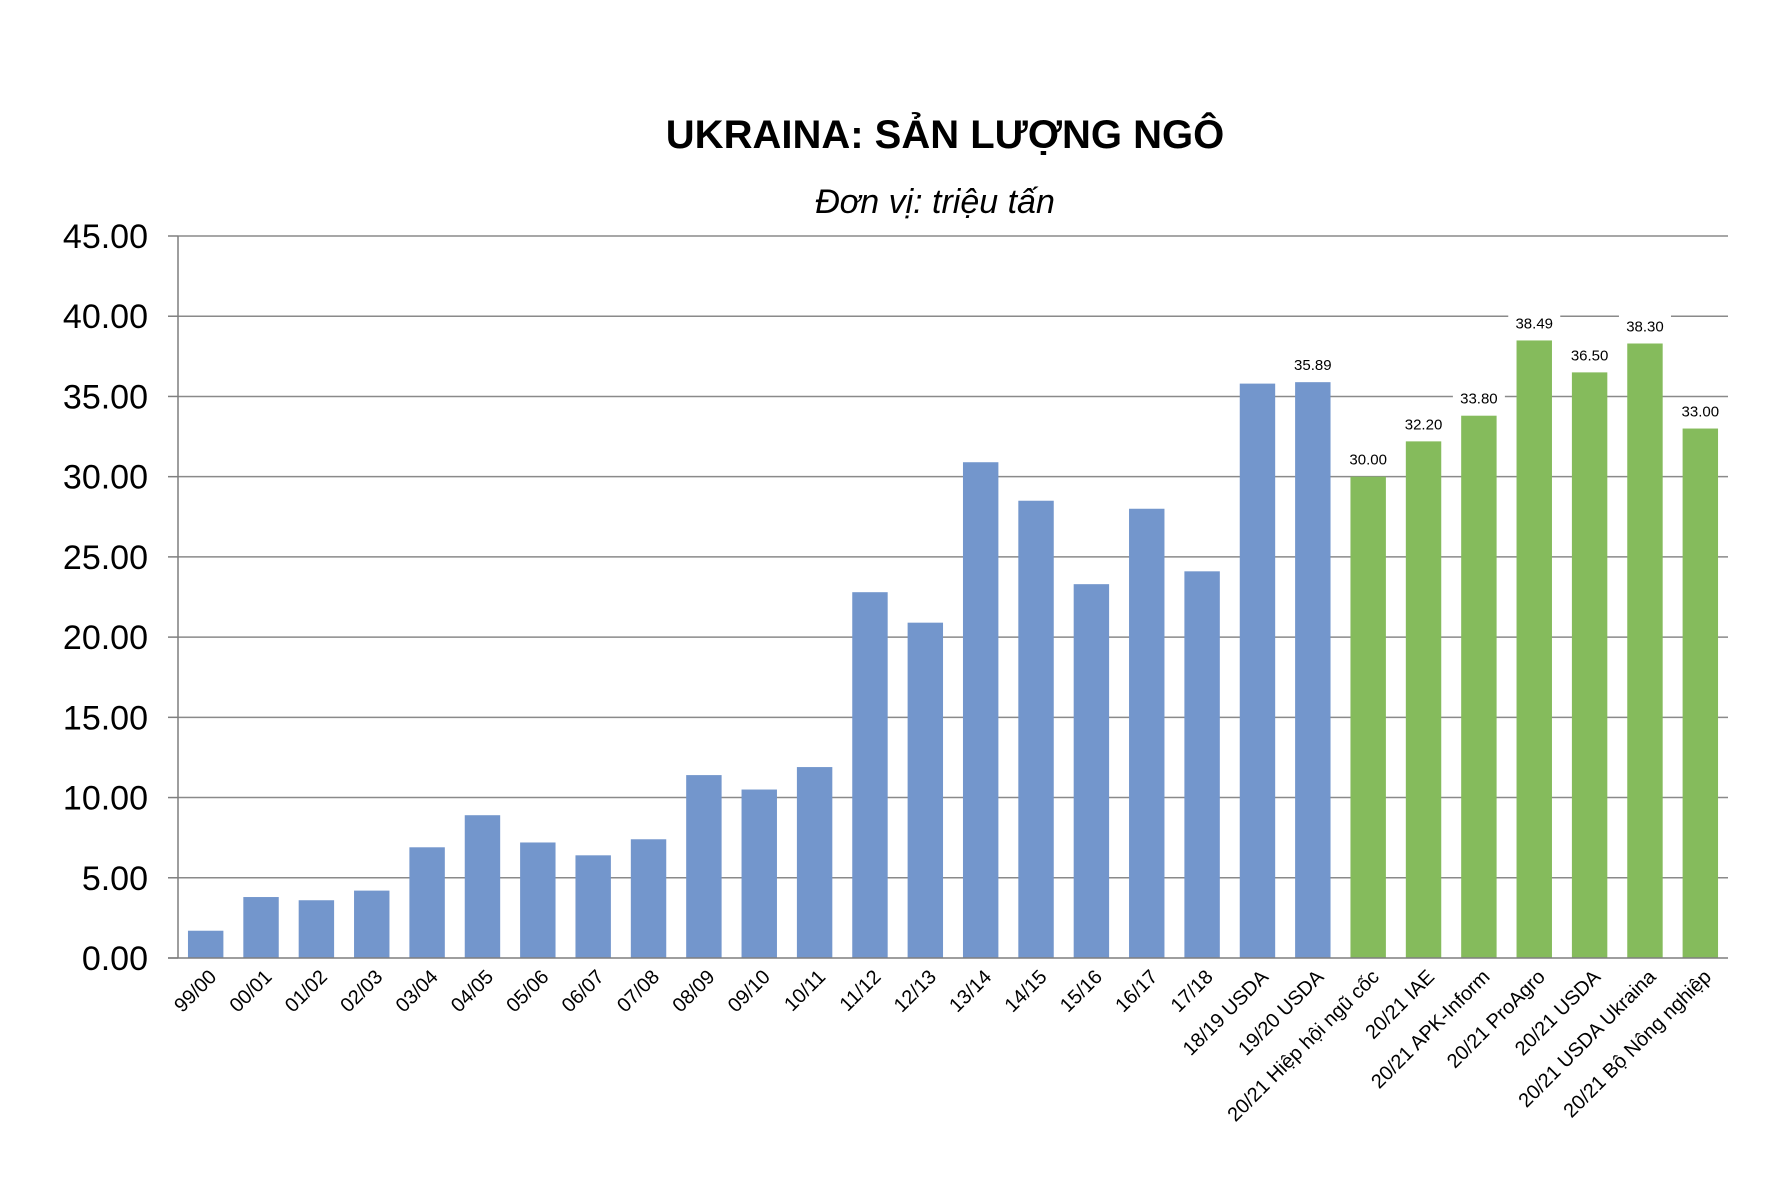  What do you see at coordinates (1506, 390) in the screenshot?
I see `data-labels: 35.89 30.00 32.20 33.80 38.49 36.50 38.30 33.00` at bounding box center [1506, 390].